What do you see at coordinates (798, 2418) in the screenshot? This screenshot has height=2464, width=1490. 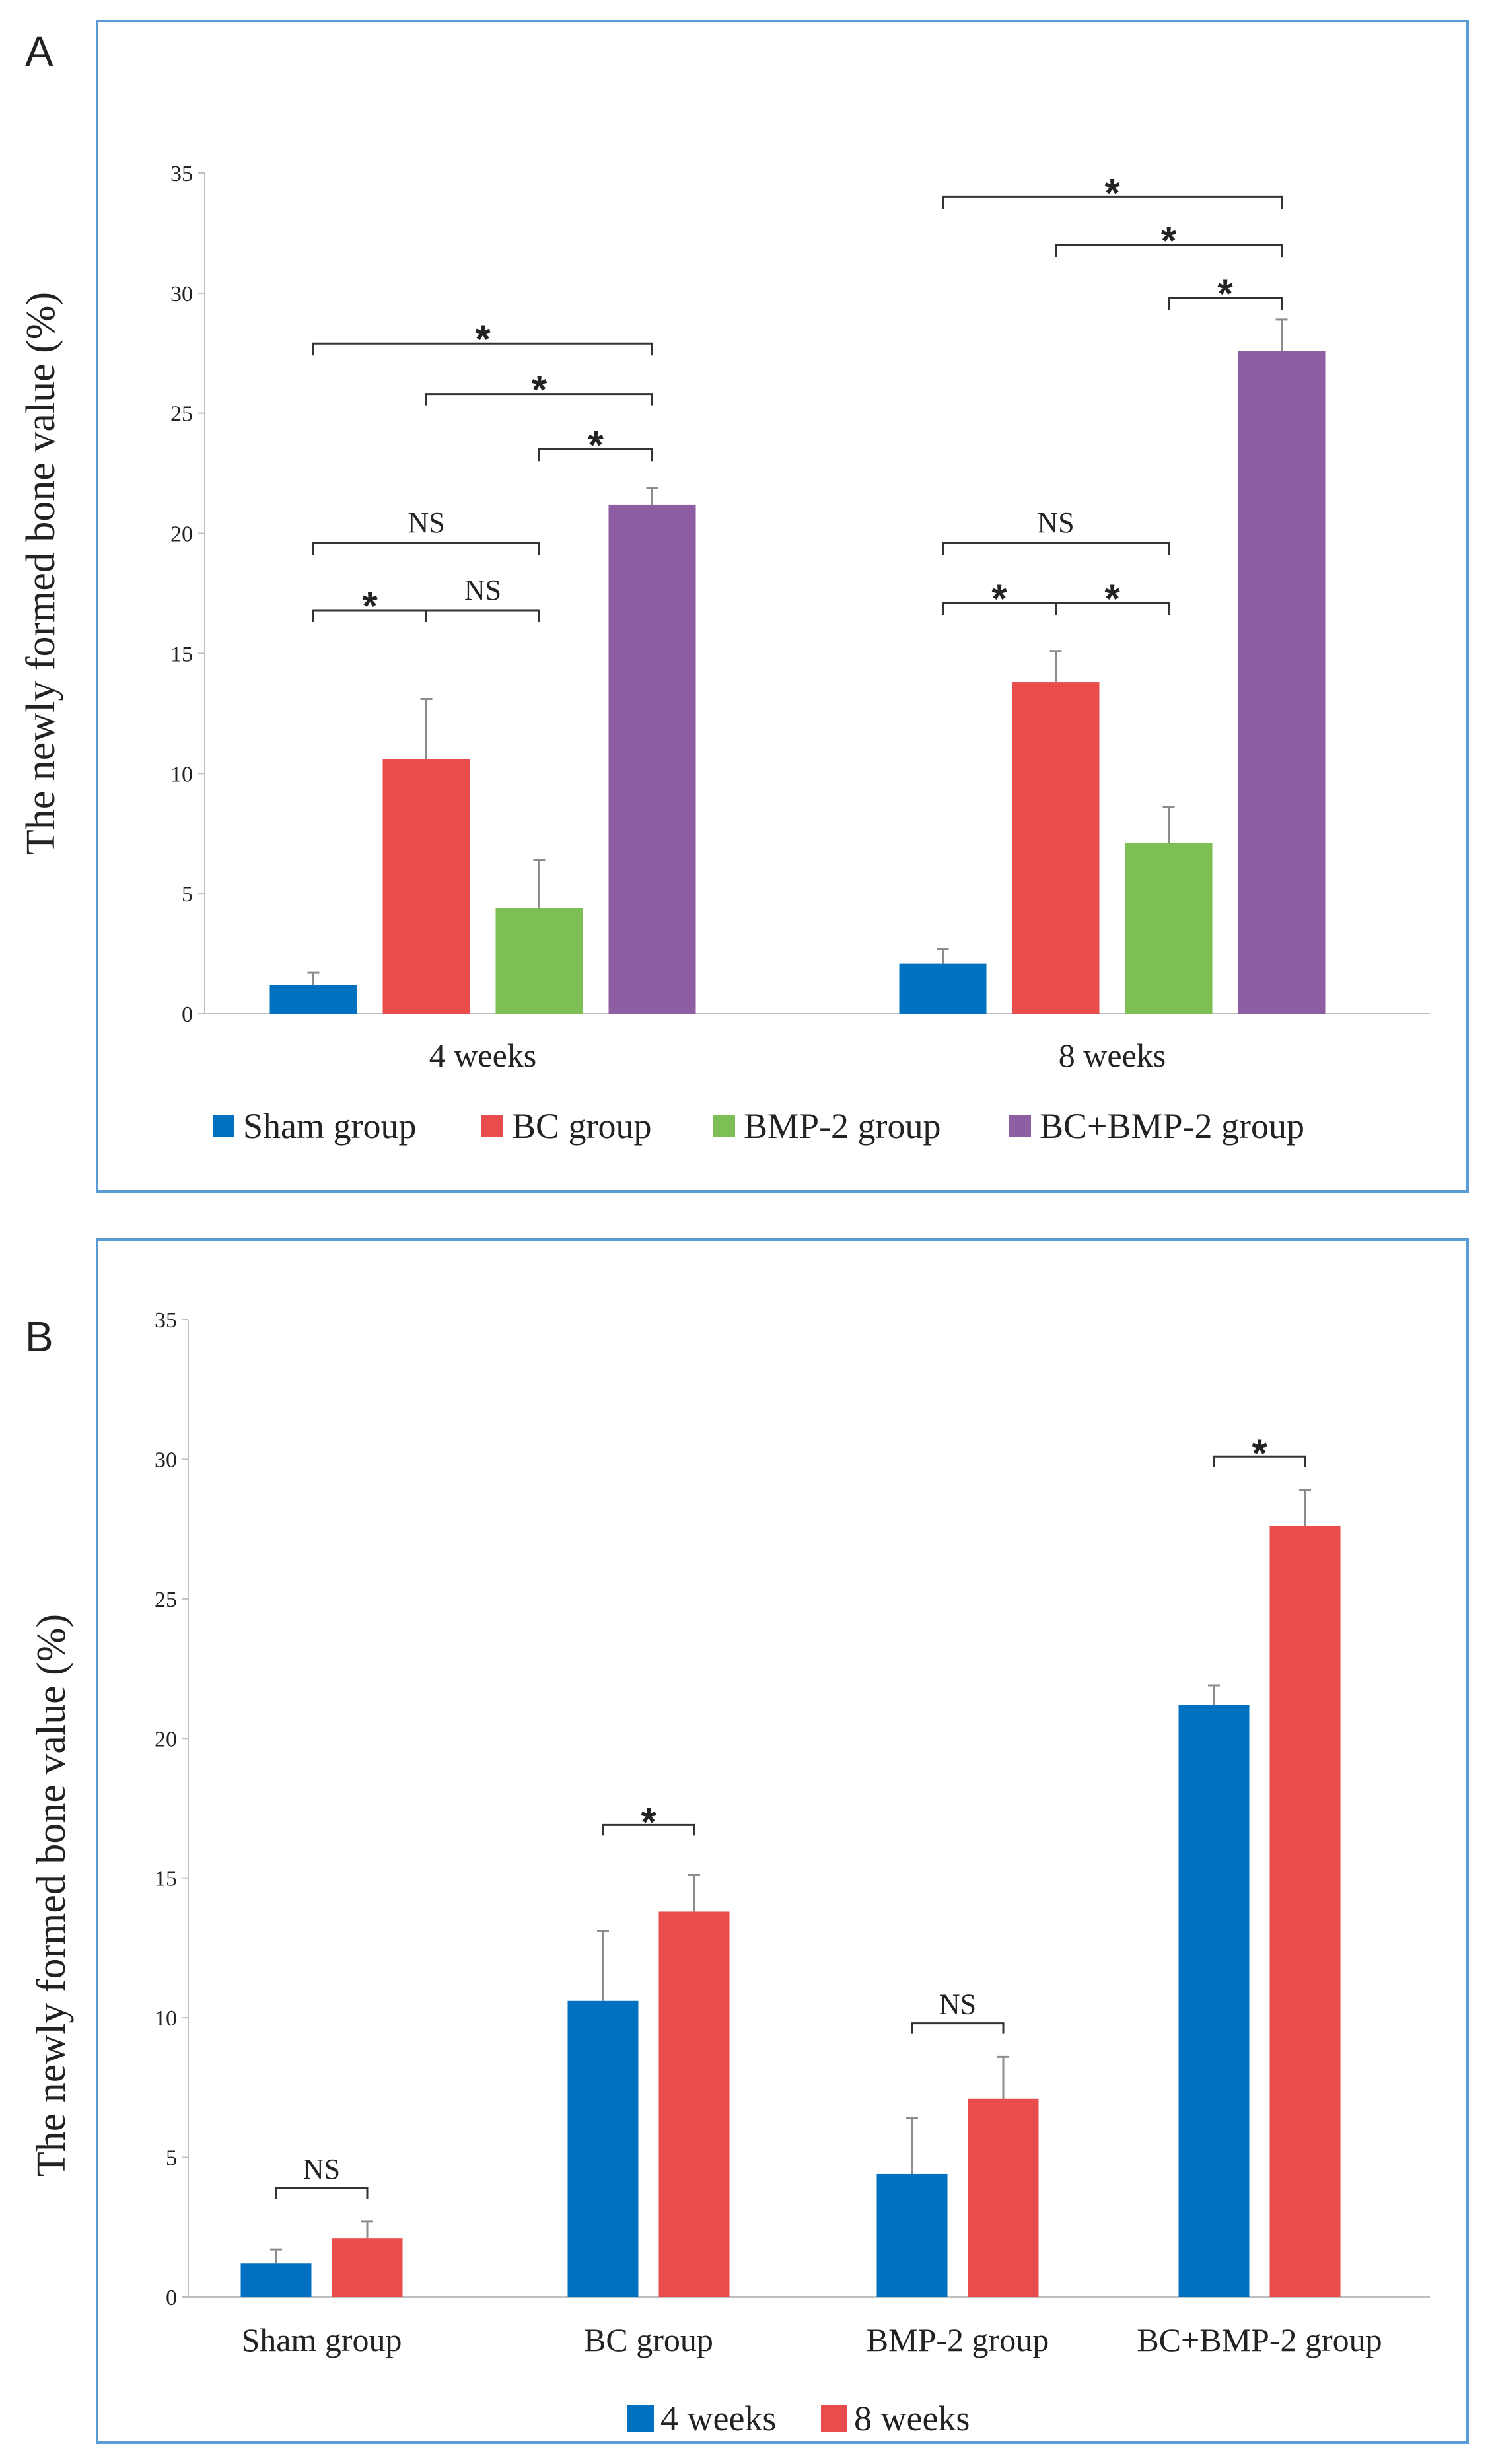 I see `panel-b-legend: 4 weeks 8 weeks` at bounding box center [798, 2418].